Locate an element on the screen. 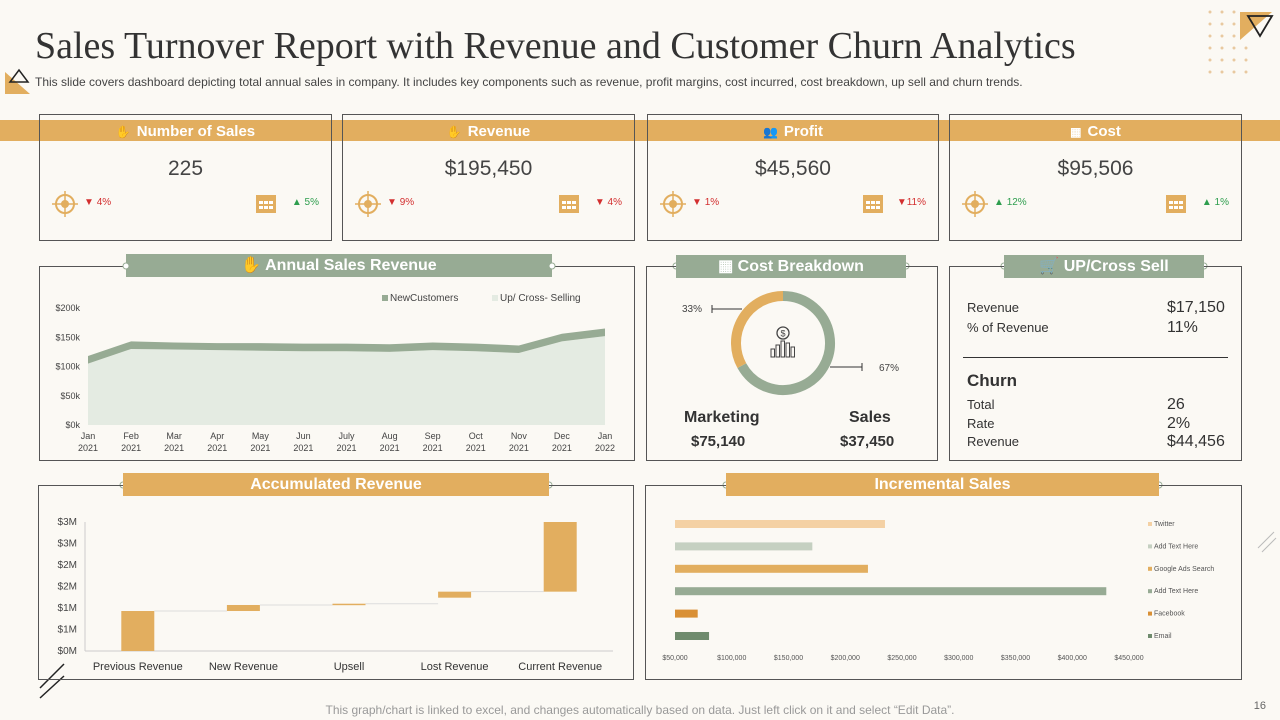 The height and width of the screenshot is (720, 1280). legend-swatch-upsell is located at coordinates (495, 298).